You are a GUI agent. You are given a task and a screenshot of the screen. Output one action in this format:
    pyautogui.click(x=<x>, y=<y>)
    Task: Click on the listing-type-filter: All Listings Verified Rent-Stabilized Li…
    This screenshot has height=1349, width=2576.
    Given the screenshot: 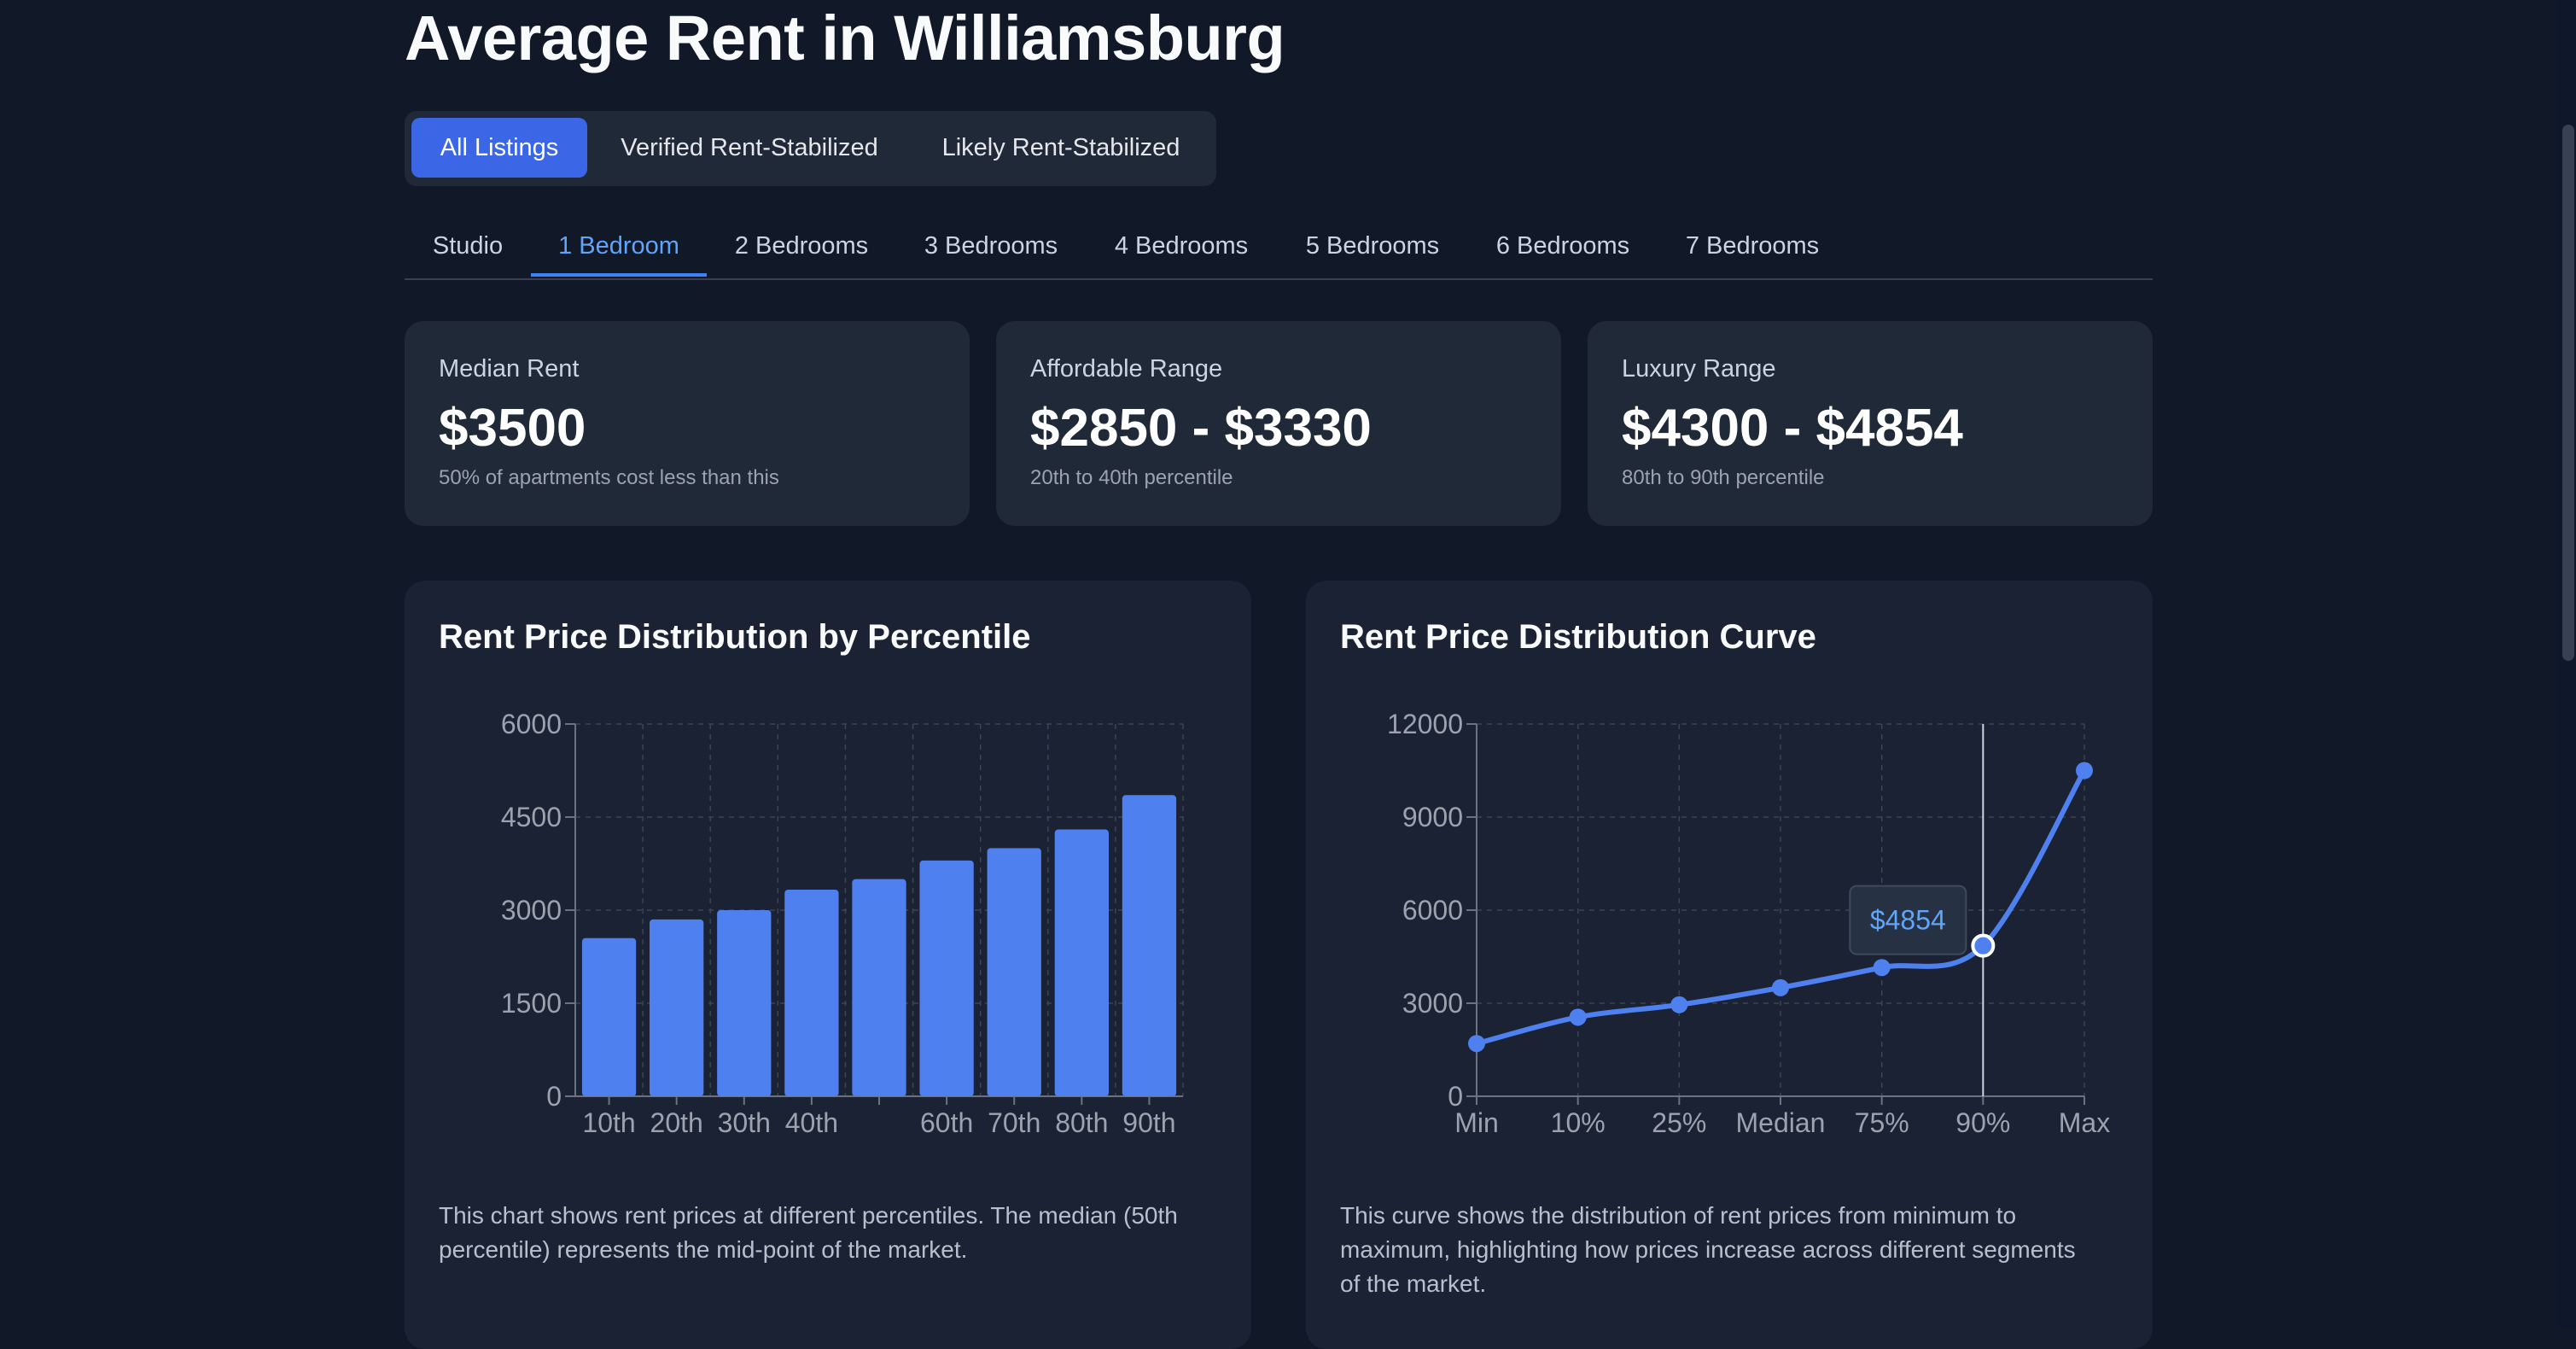 What is the action you would take?
    pyautogui.click(x=810, y=149)
    